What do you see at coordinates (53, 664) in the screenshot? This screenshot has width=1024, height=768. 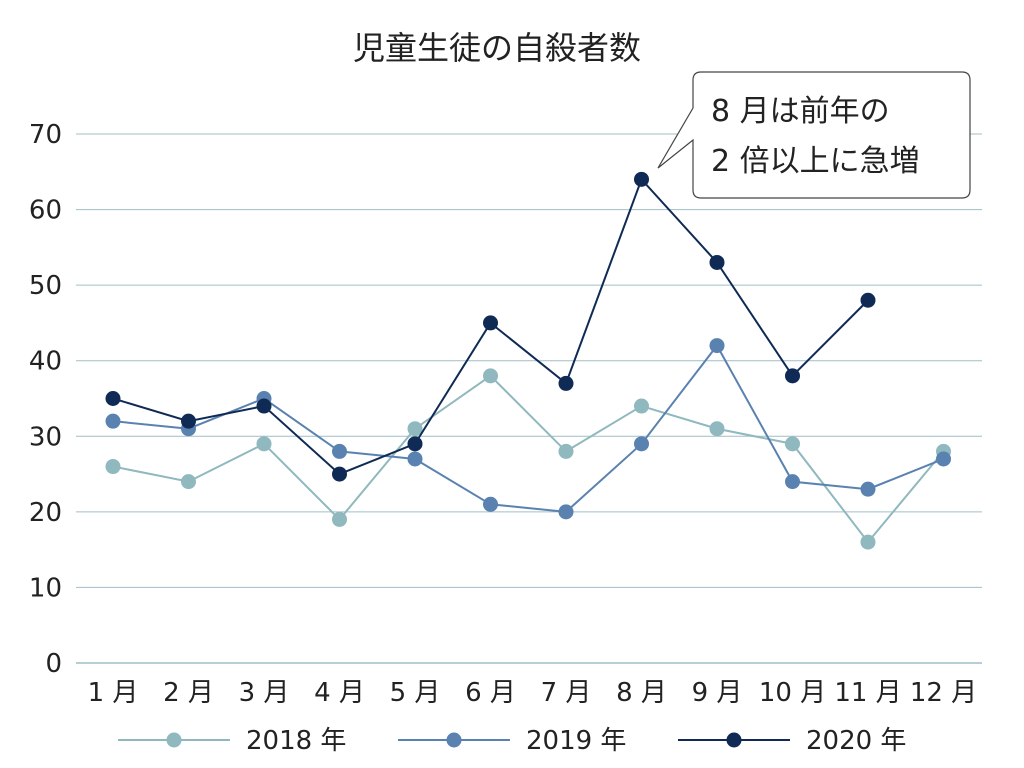 I see `y-tick-label: 0` at bounding box center [53, 664].